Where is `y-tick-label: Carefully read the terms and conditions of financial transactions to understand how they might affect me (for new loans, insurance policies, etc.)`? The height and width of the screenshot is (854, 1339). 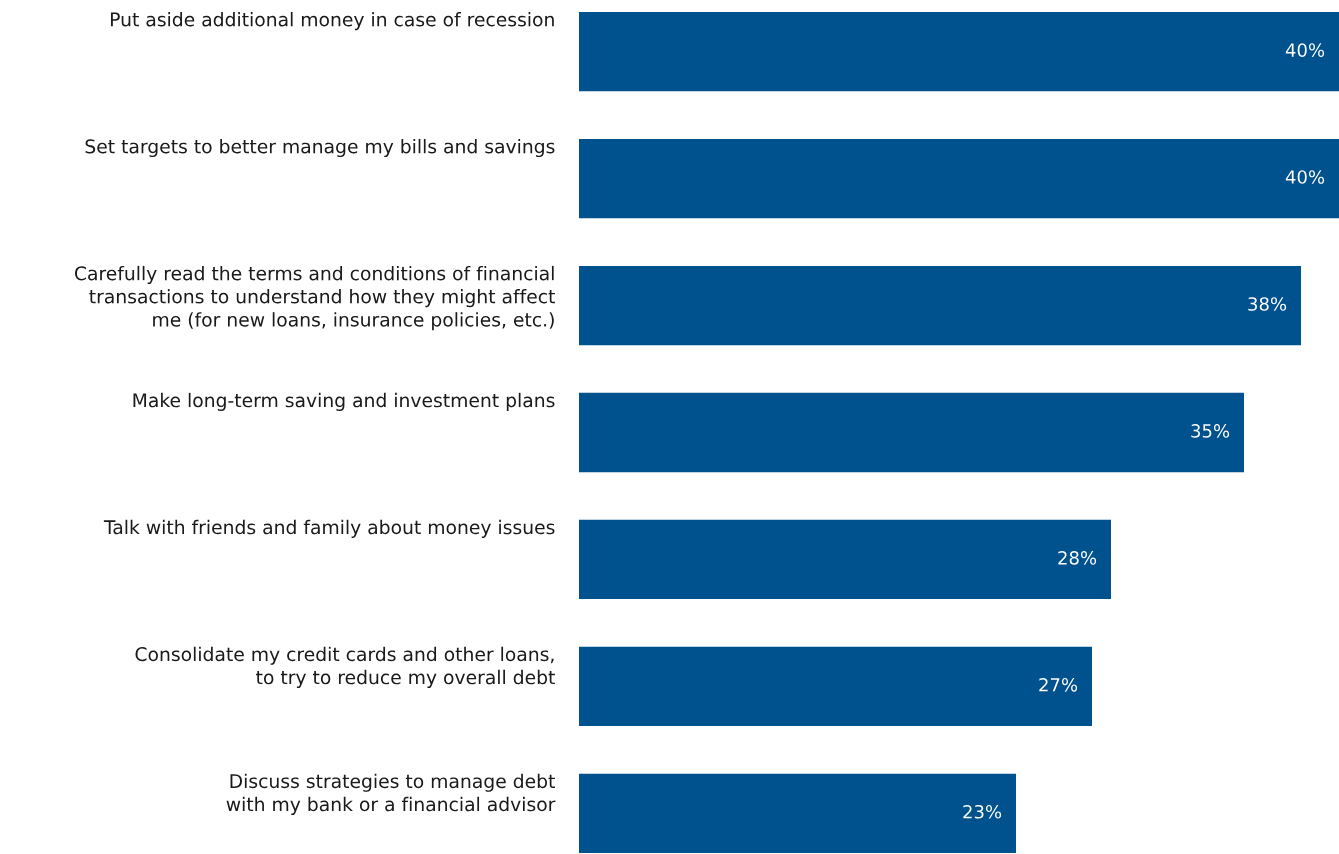 y-tick-label: Carefully read the terms and conditions of financial transactions to understand how they might affect me (for new loans, insurance policies, etc.) is located at coordinates (314, 298).